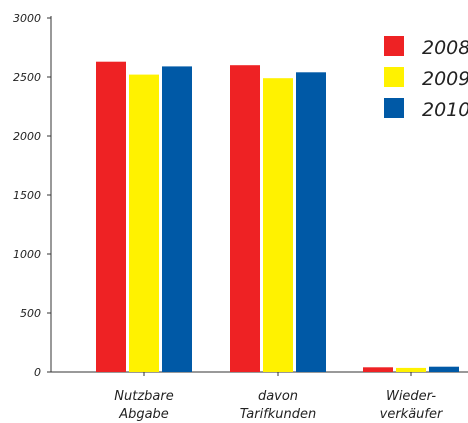  Describe the element at coordinates (411, 369) in the screenshot. I see `bar-2009-wieder` at that location.